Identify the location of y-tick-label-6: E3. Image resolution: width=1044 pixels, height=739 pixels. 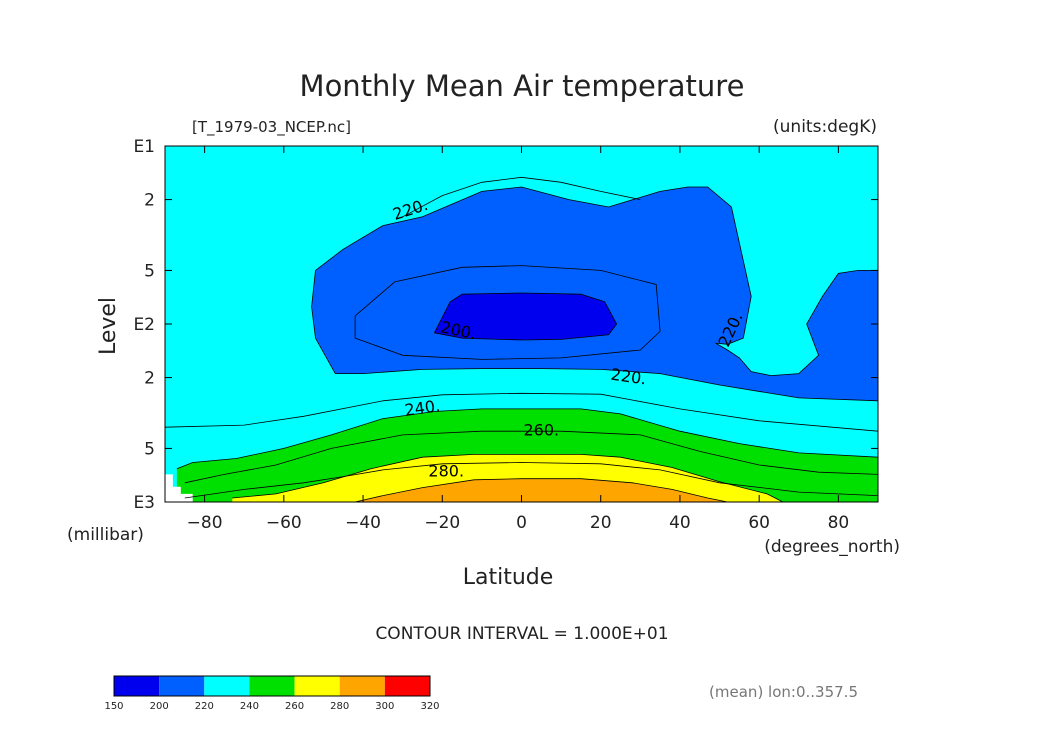
(144, 503).